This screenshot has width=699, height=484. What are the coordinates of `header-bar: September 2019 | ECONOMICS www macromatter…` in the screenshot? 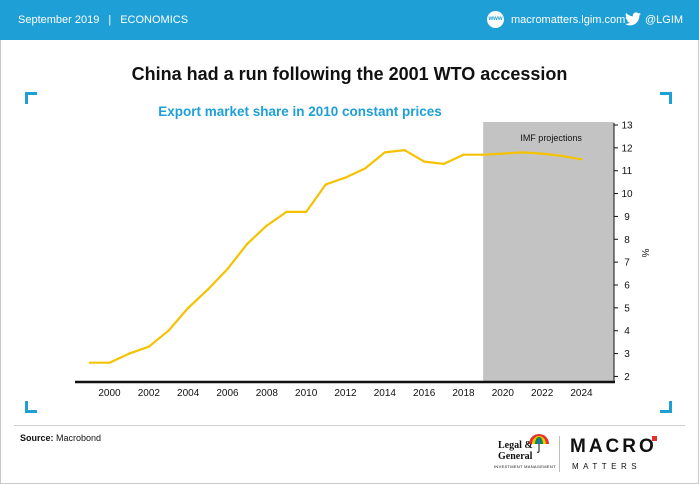 It's located at (349, 20).